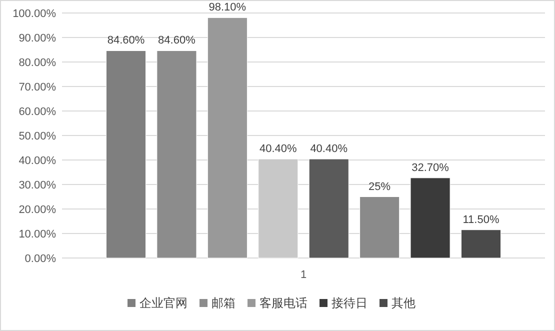 Image resolution: width=555 pixels, height=331 pixels. I want to click on legend-label: 接待日, so click(350, 303).